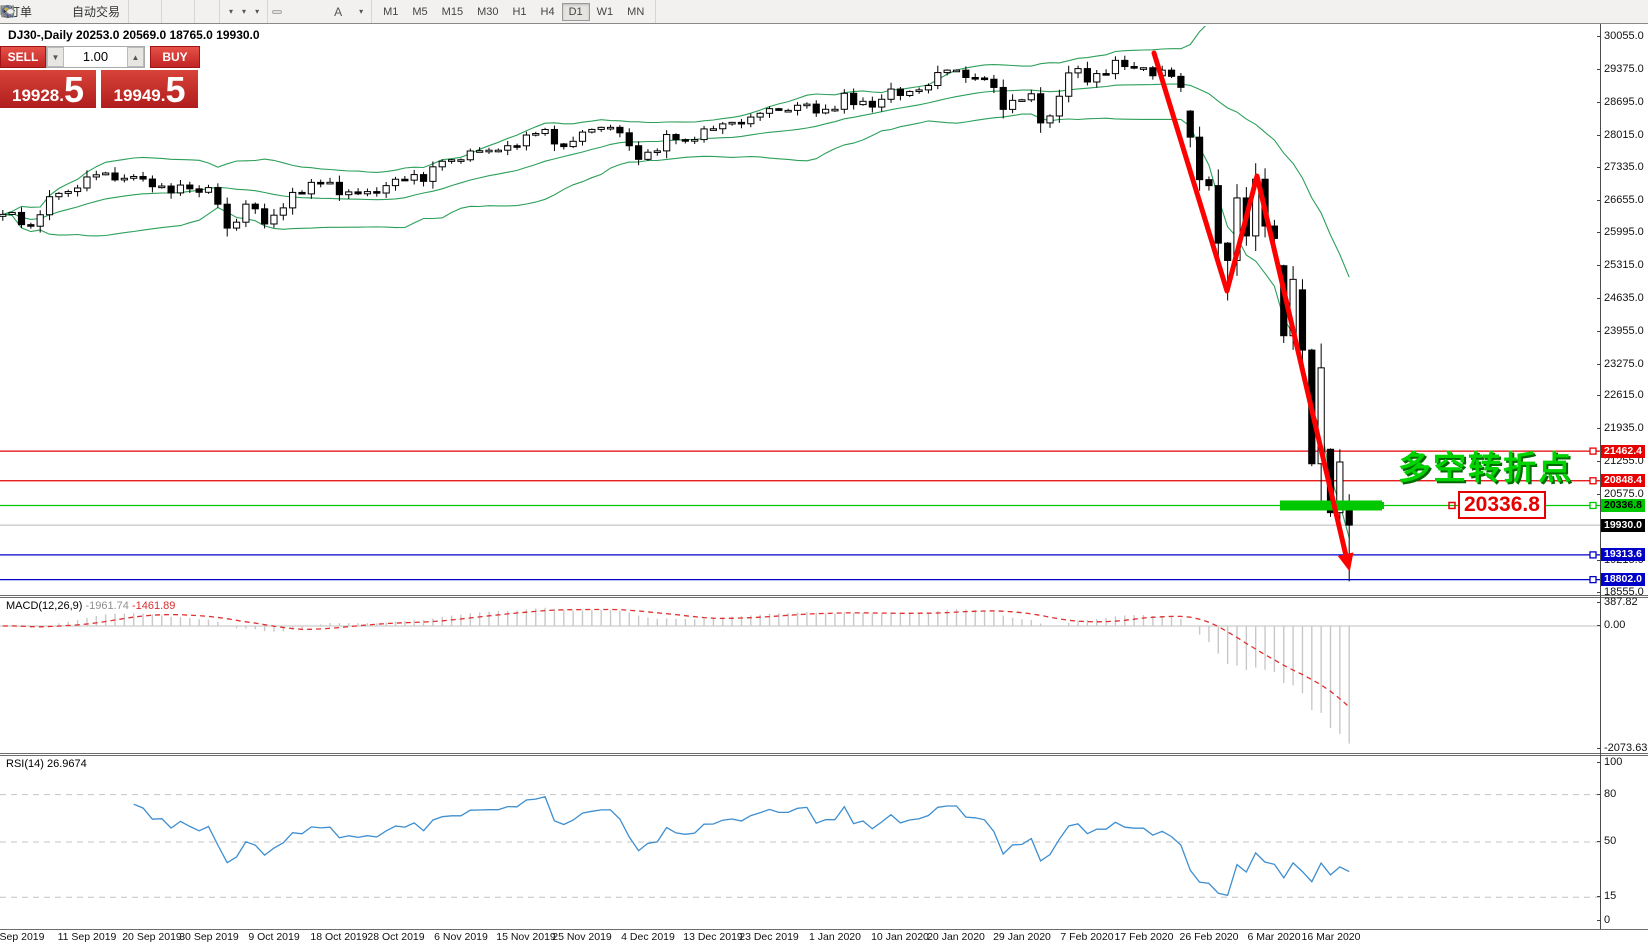 This screenshot has height=946, width=1648. I want to click on volume-increase-button: ▲, so click(135, 57).